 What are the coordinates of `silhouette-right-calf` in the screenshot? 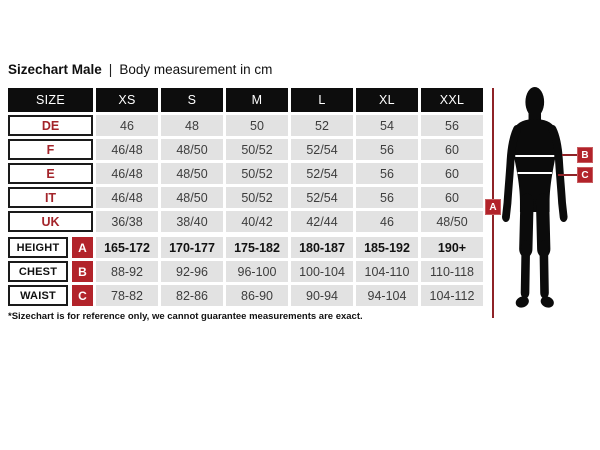 It's located at (544, 269).